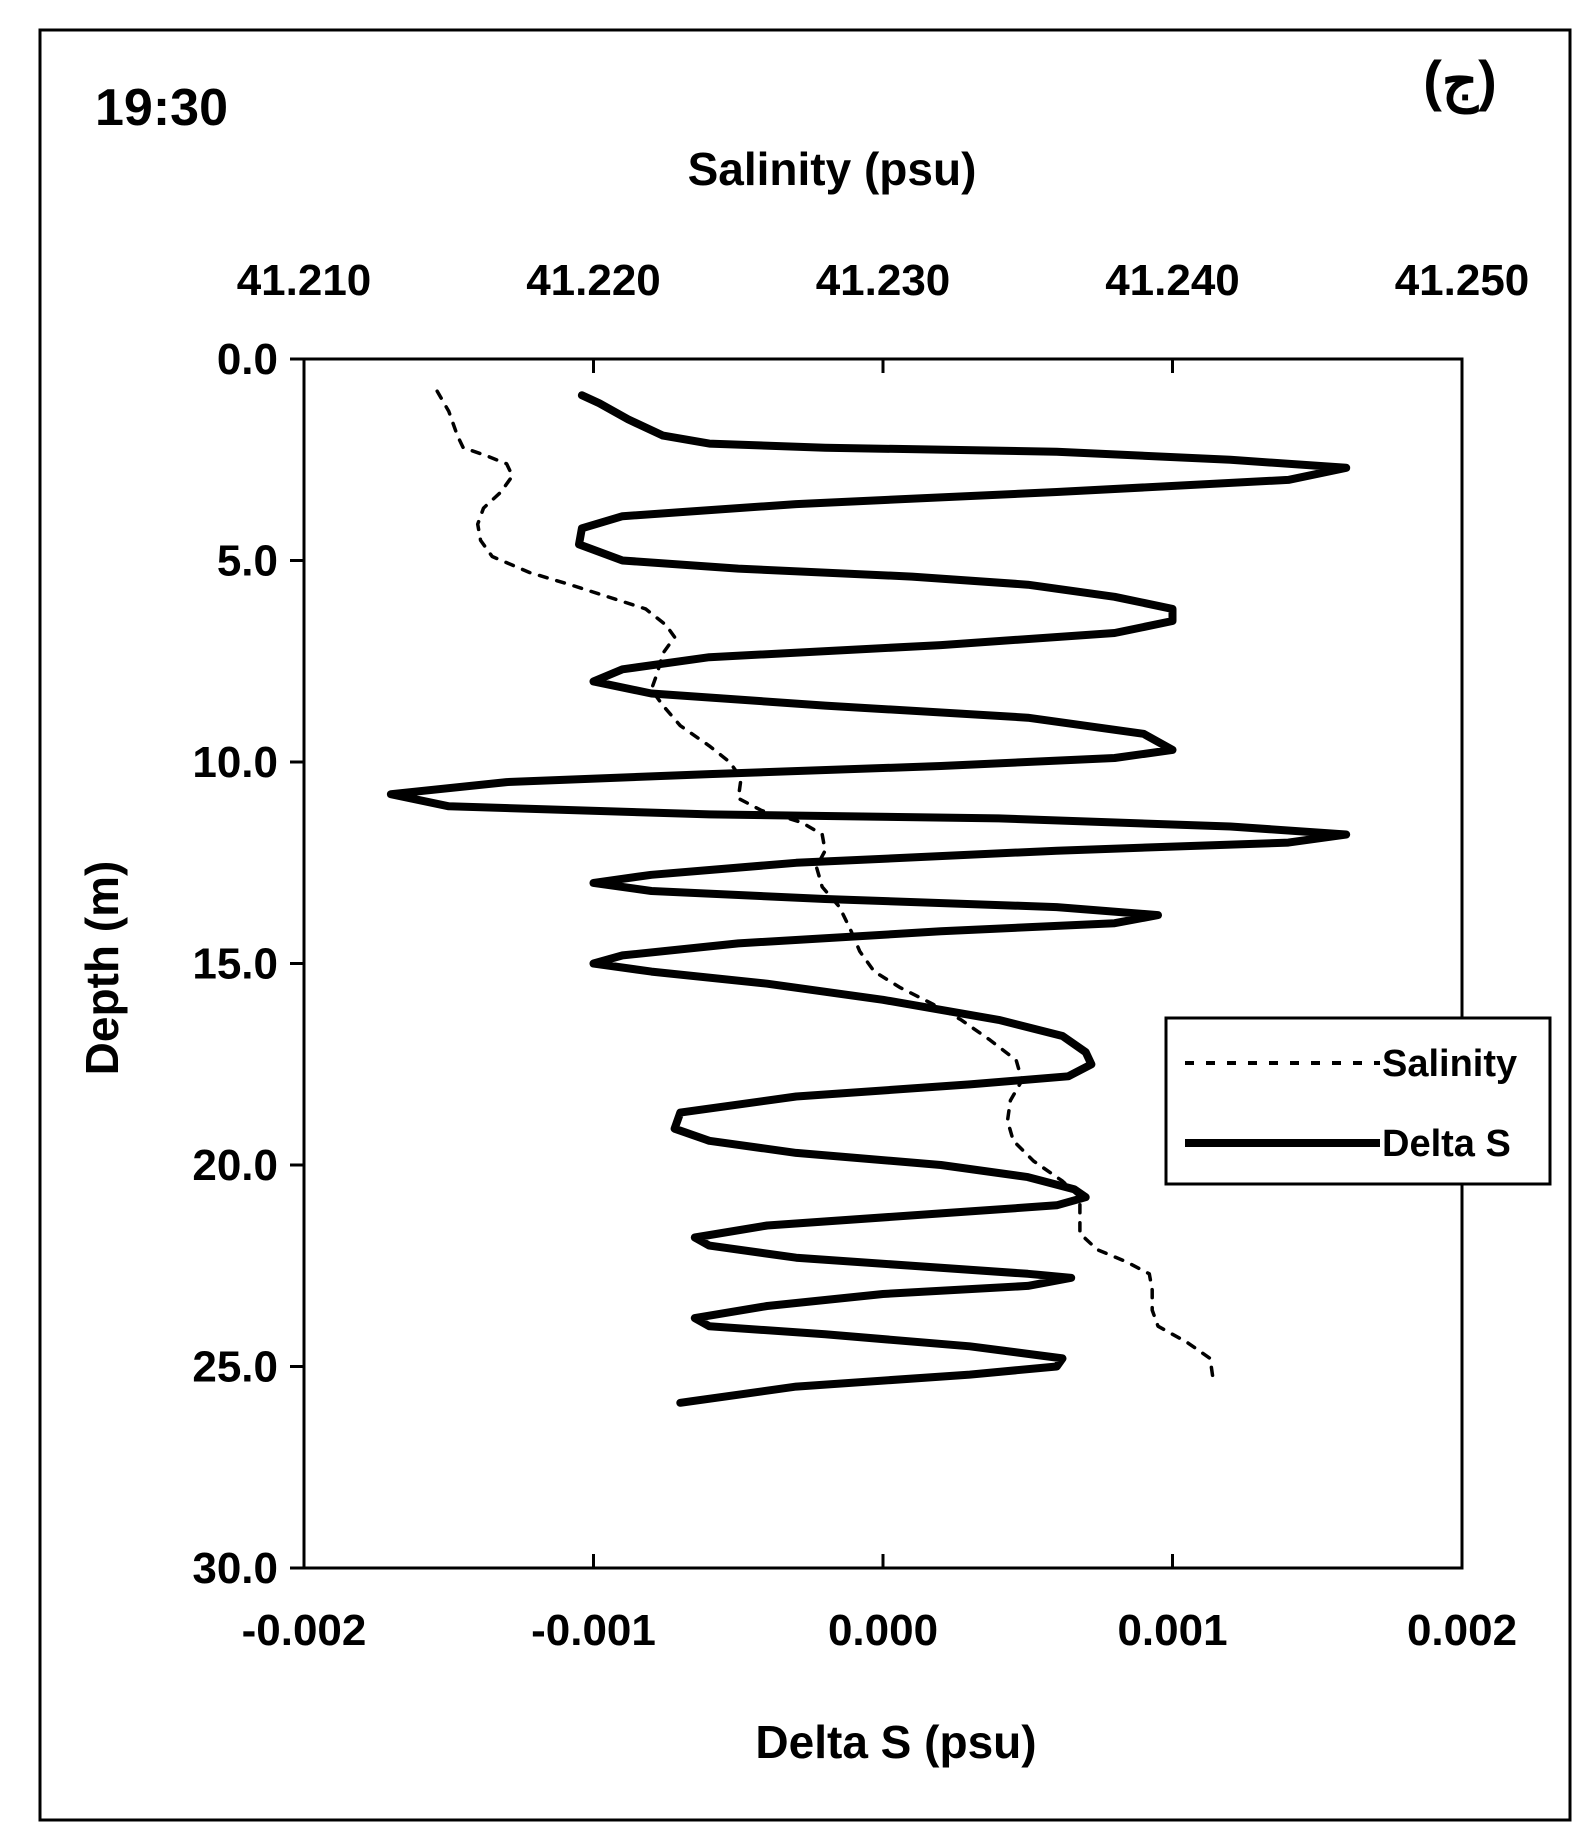 The width and height of the screenshot is (1578, 1829). What do you see at coordinates (304, 280) in the screenshot?
I see `top-axis-tick-label: 41.210` at bounding box center [304, 280].